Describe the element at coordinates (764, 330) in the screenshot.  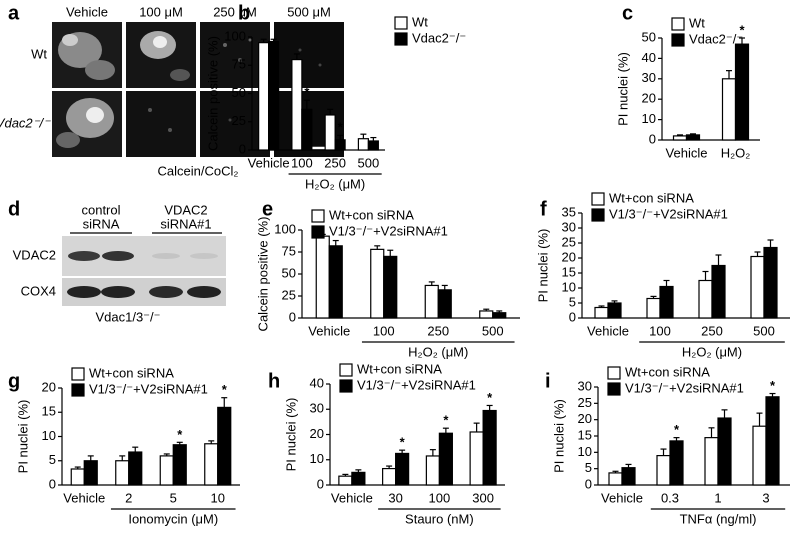
I see `x-tick-label: 500` at that location.